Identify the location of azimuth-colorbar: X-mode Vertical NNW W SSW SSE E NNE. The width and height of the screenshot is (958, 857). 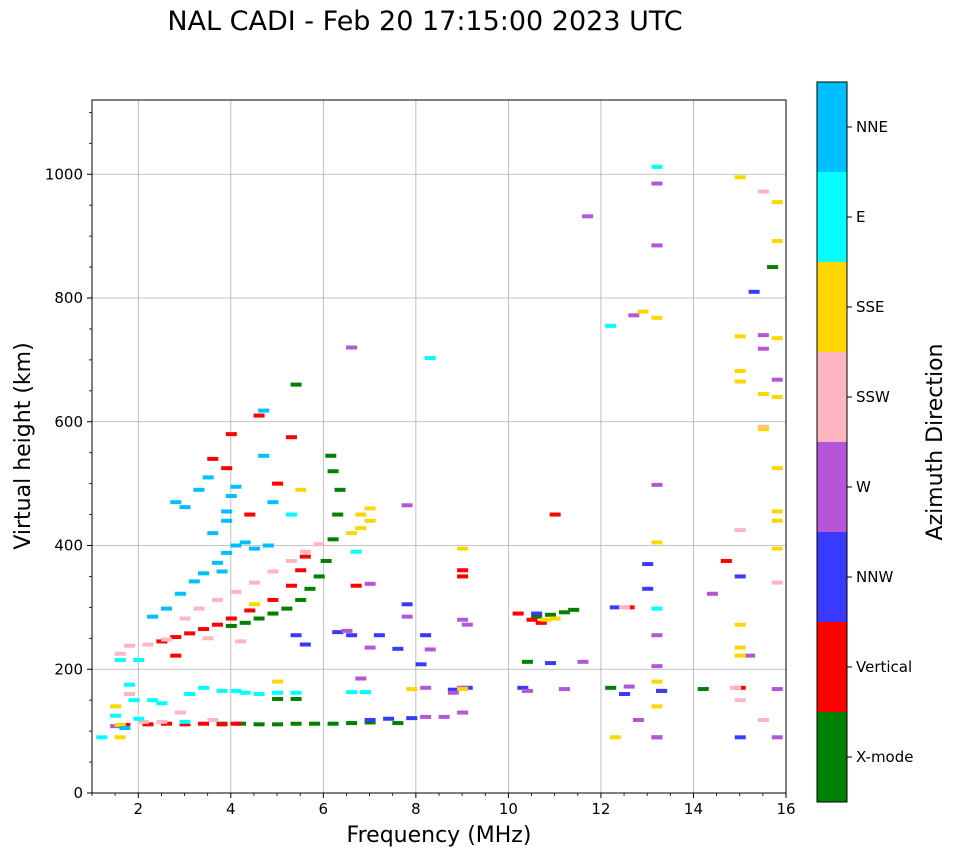
(864, 442).